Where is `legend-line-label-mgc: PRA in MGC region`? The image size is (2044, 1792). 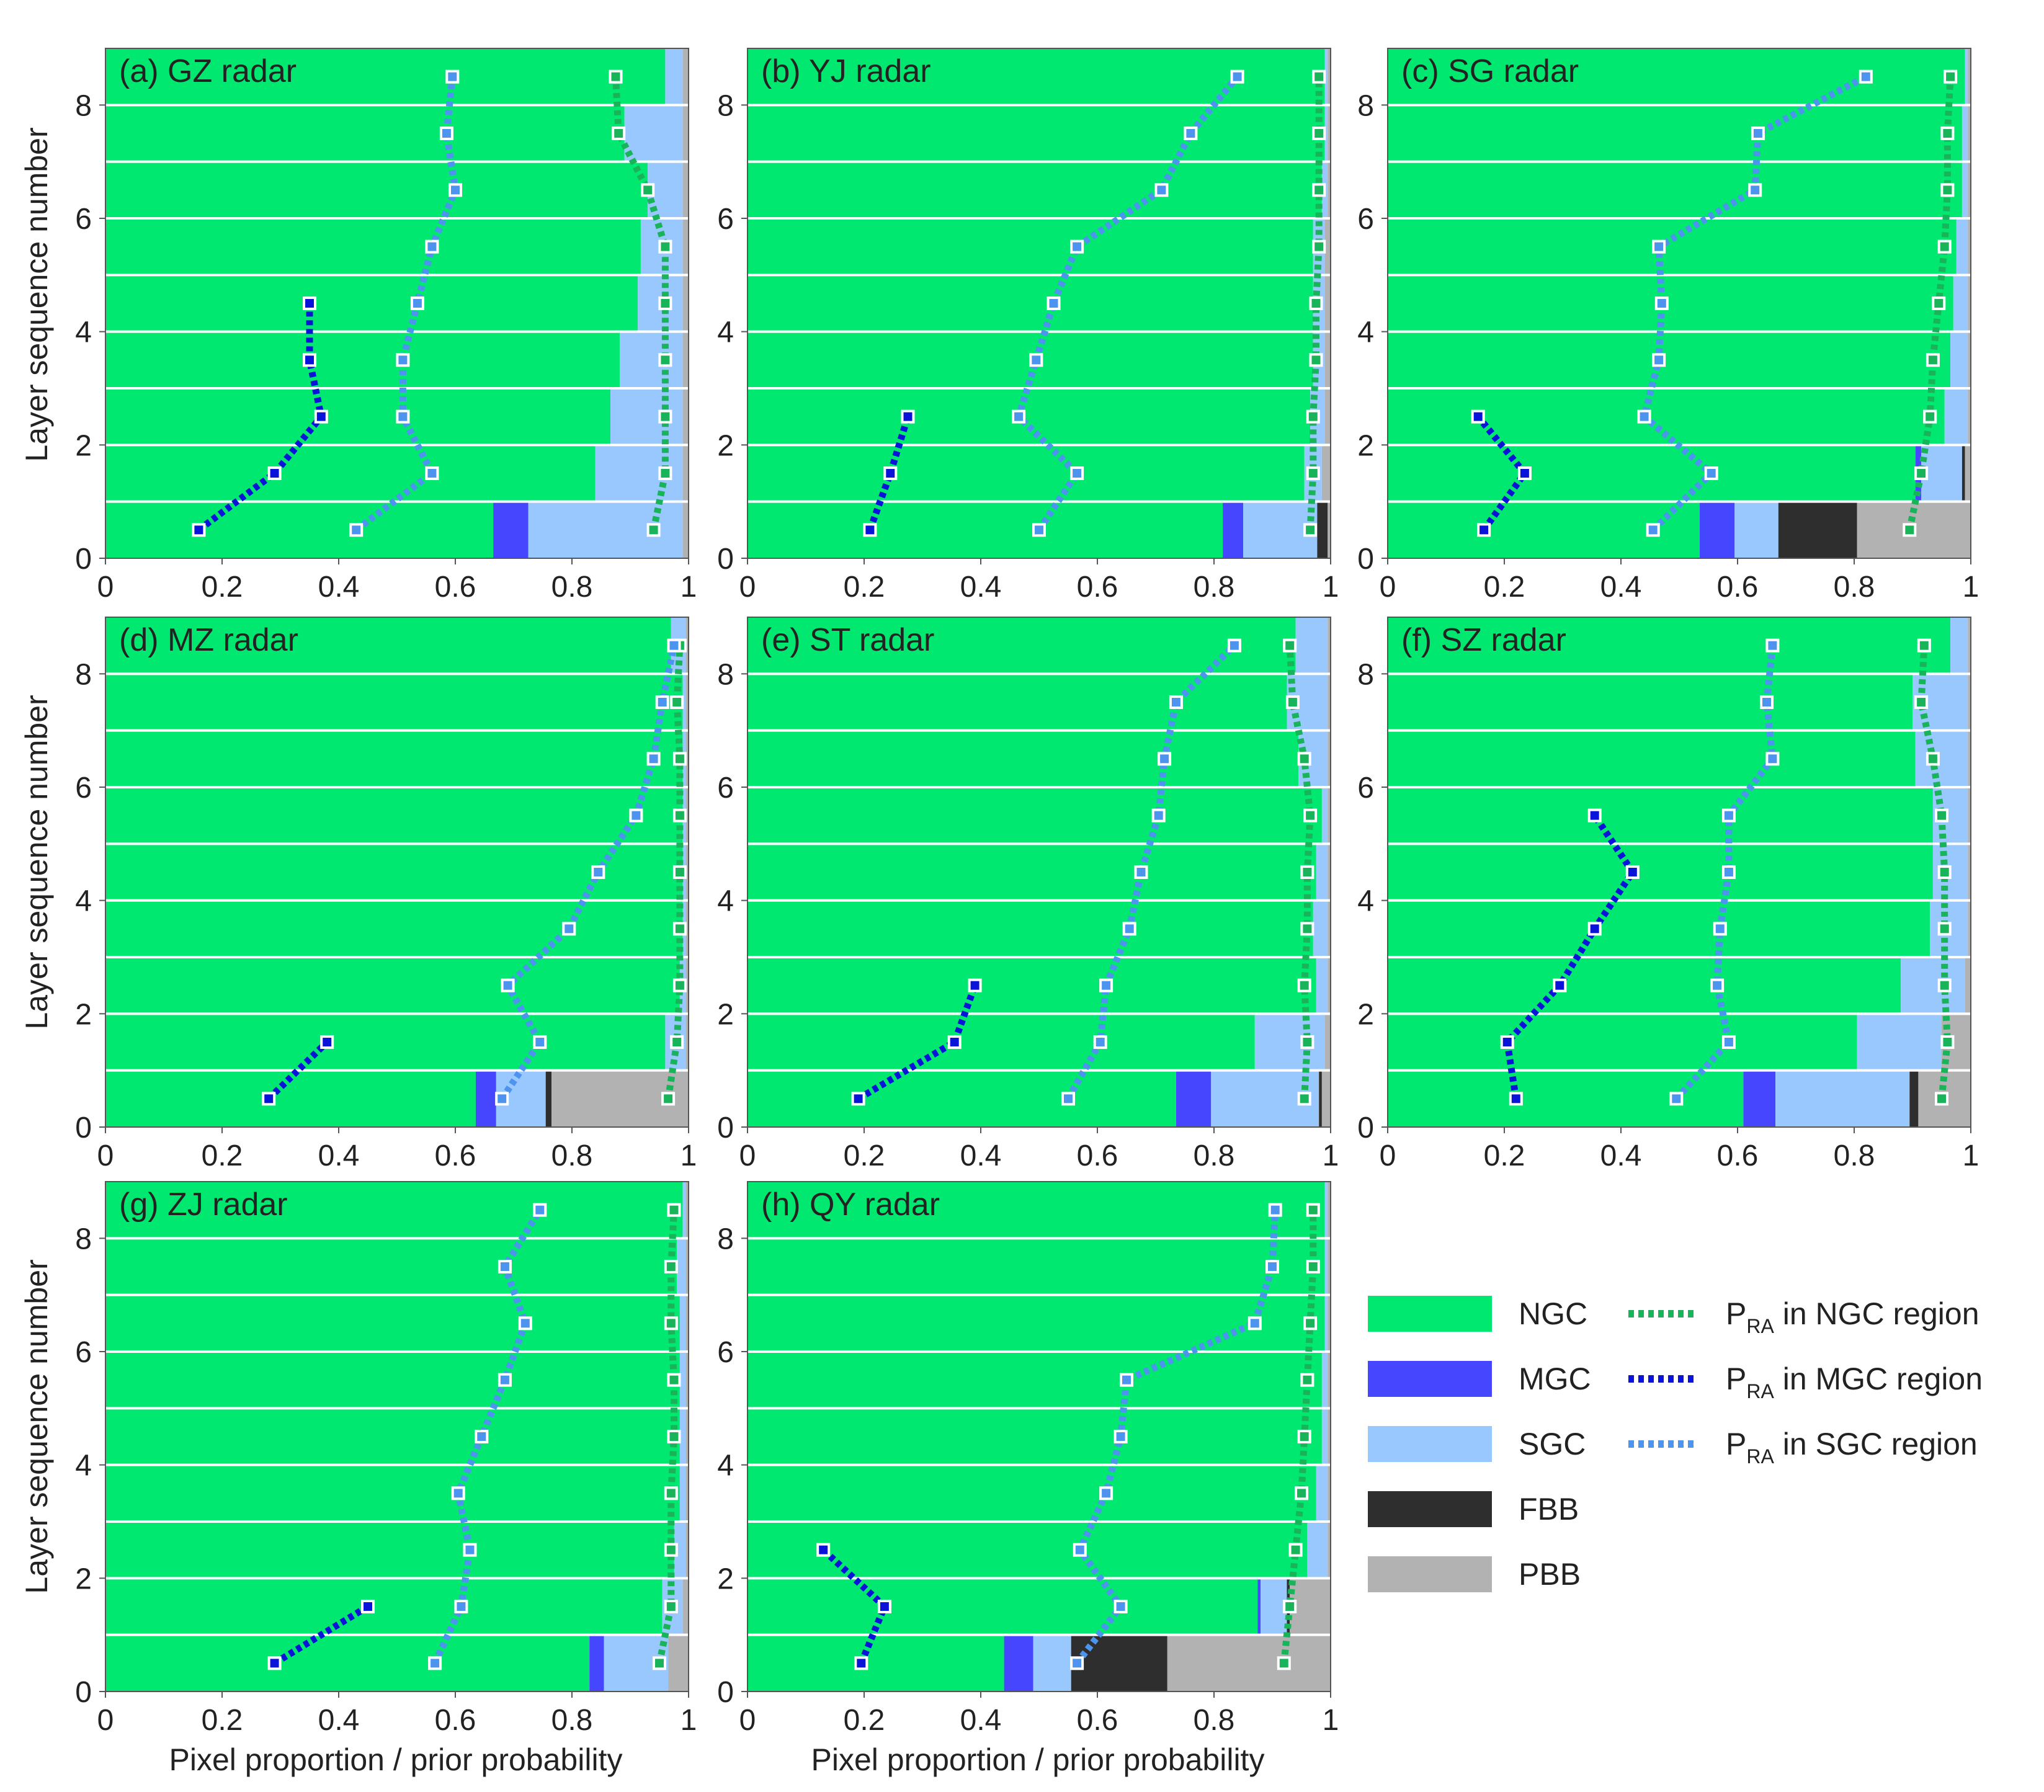 legend-line-label-mgc: PRA in MGC region is located at coordinates (1854, 1382).